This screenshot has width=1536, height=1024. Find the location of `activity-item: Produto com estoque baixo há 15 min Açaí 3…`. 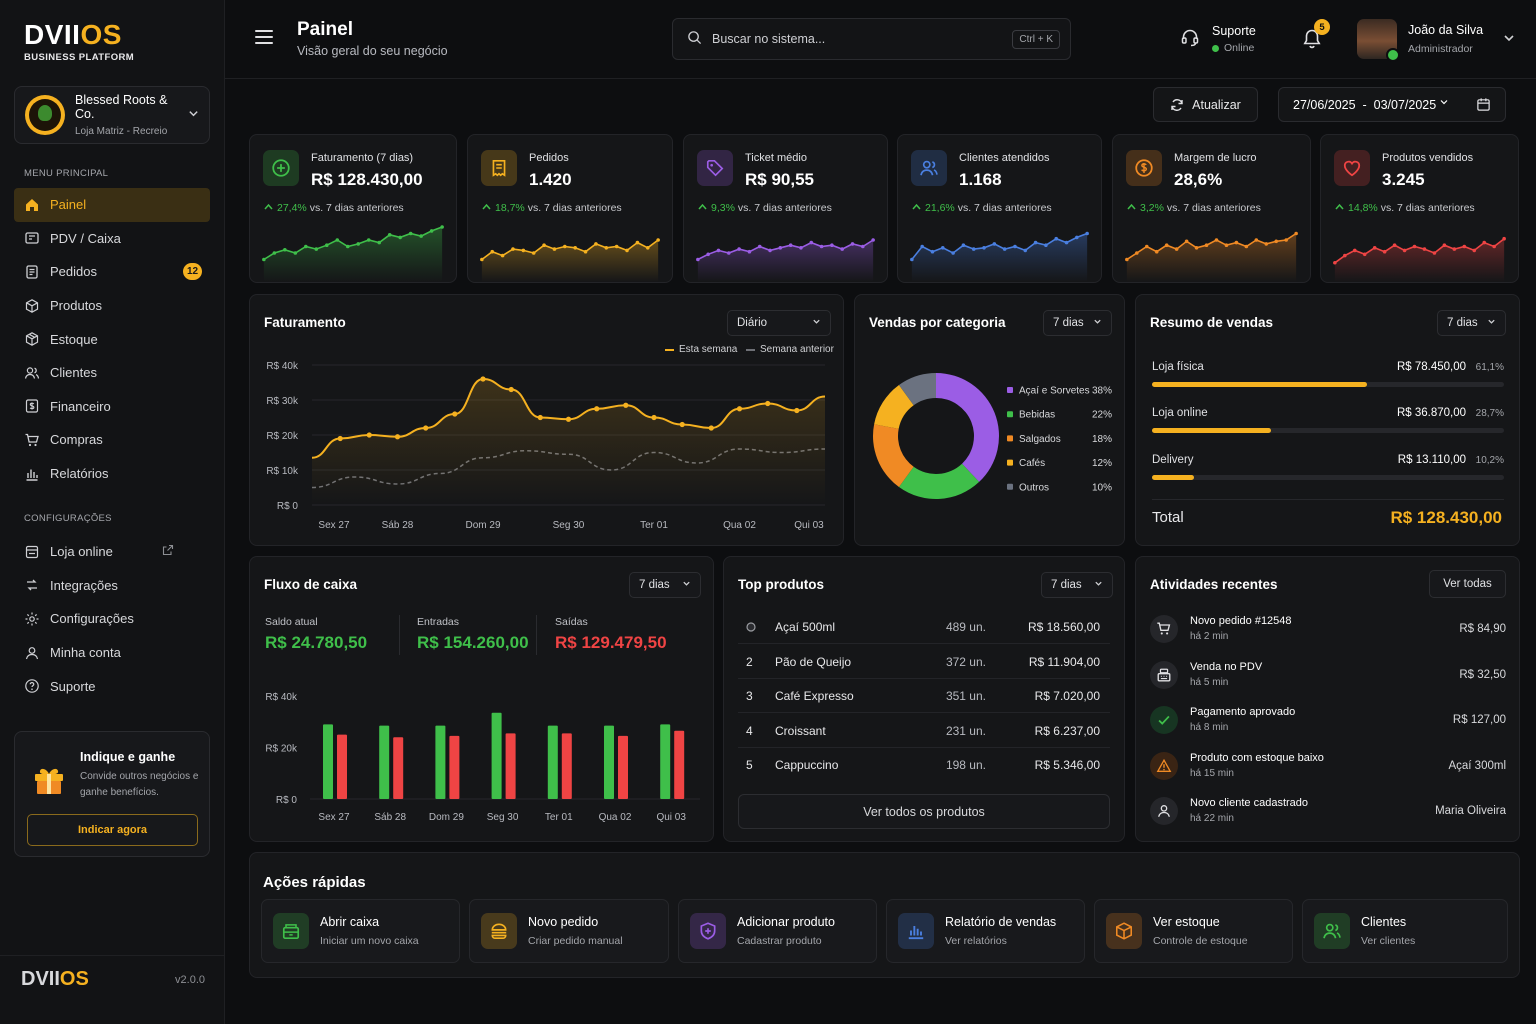

activity-item: Produto com estoque baixo há 15 min Açaí 3… is located at coordinates (1328, 768).